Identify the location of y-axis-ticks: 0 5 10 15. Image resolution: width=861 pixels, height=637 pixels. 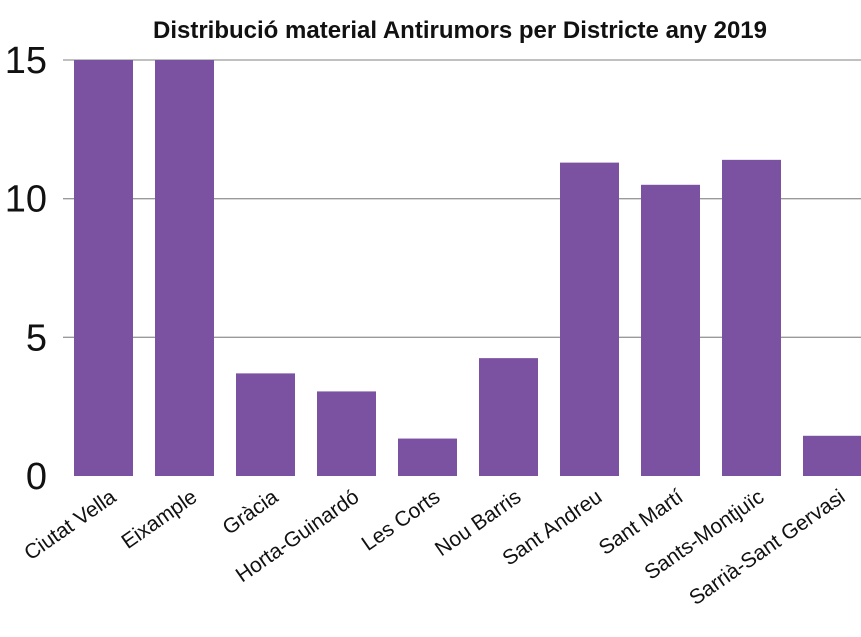
(26, 269).